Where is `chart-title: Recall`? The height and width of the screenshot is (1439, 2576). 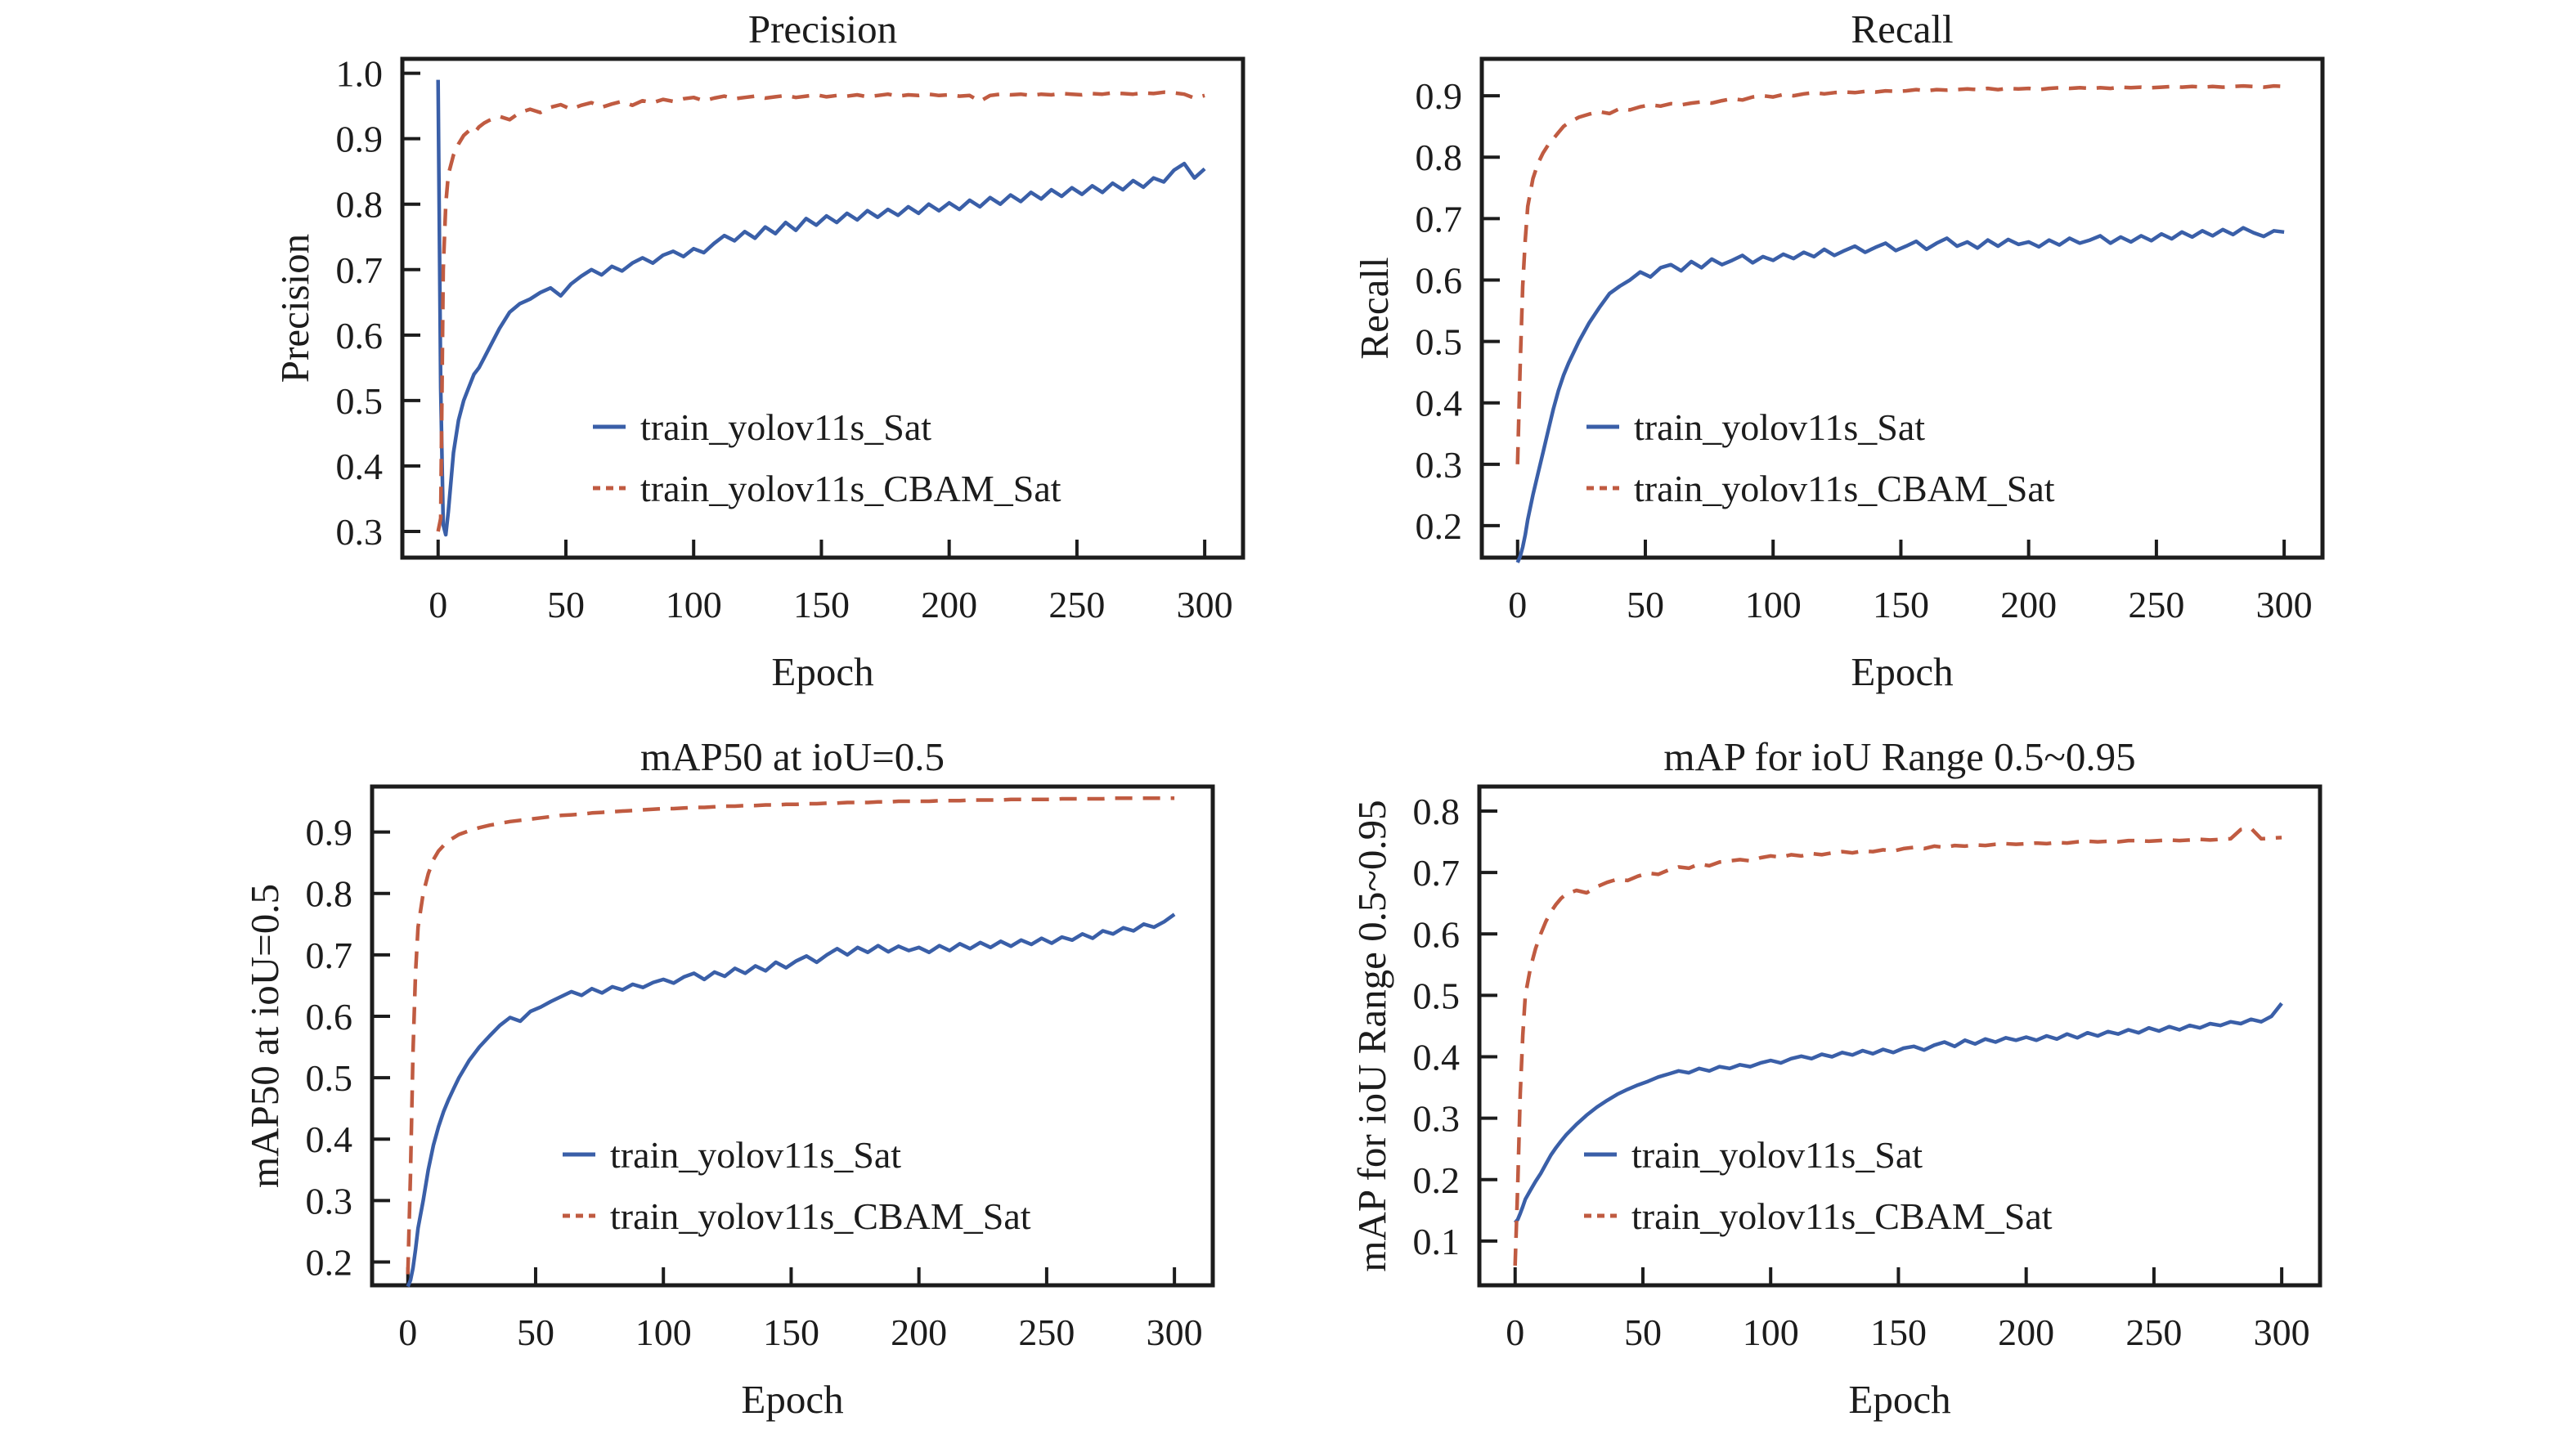 chart-title: Recall is located at coordinates (1902, 29).